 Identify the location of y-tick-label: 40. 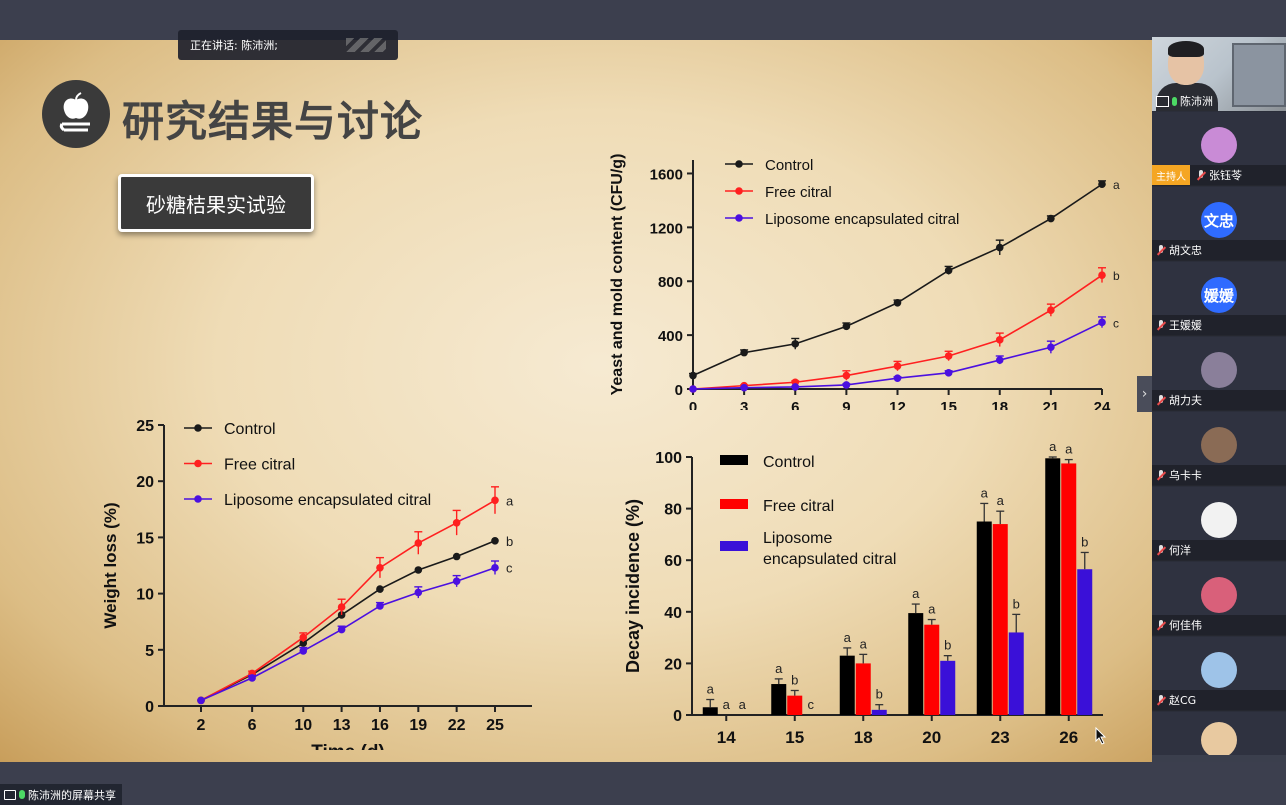
(673, 613).